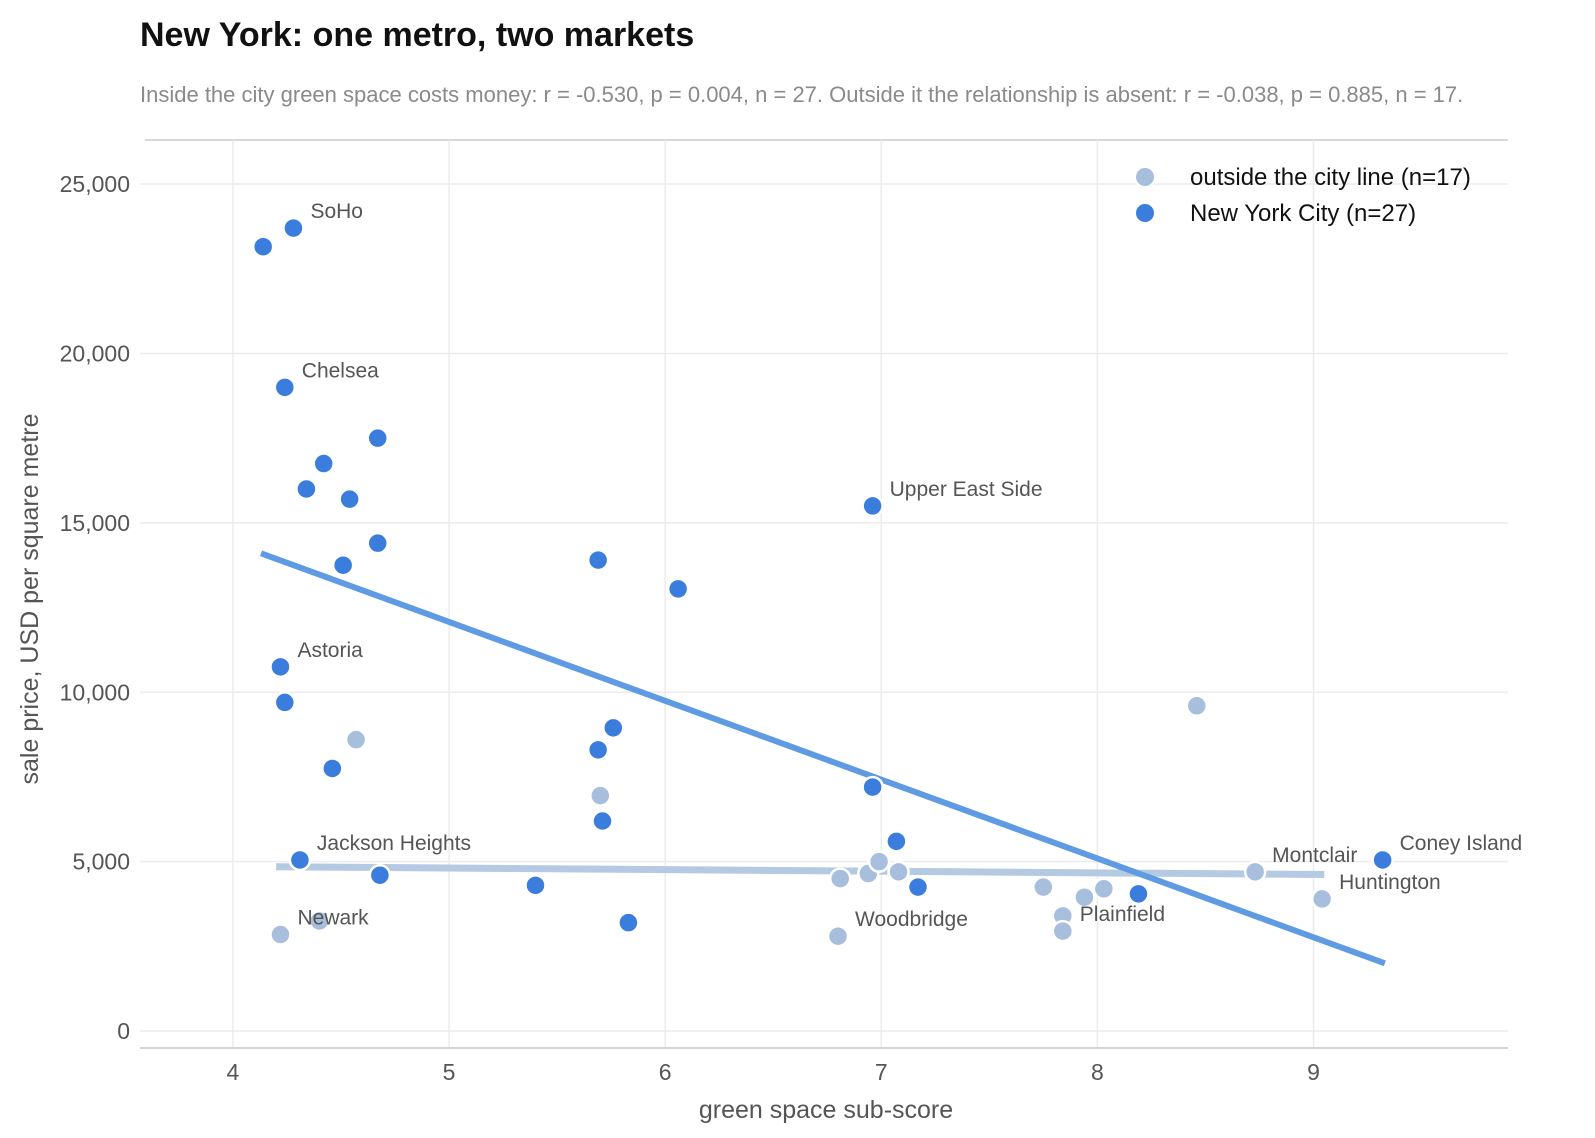 Image resolution: width=1595 pixels, height=1138 pixels. What do you see at coordinates (340, 370) in the screenshot?
I see `point-label: Chelsea` at bounding box center [340, 370].